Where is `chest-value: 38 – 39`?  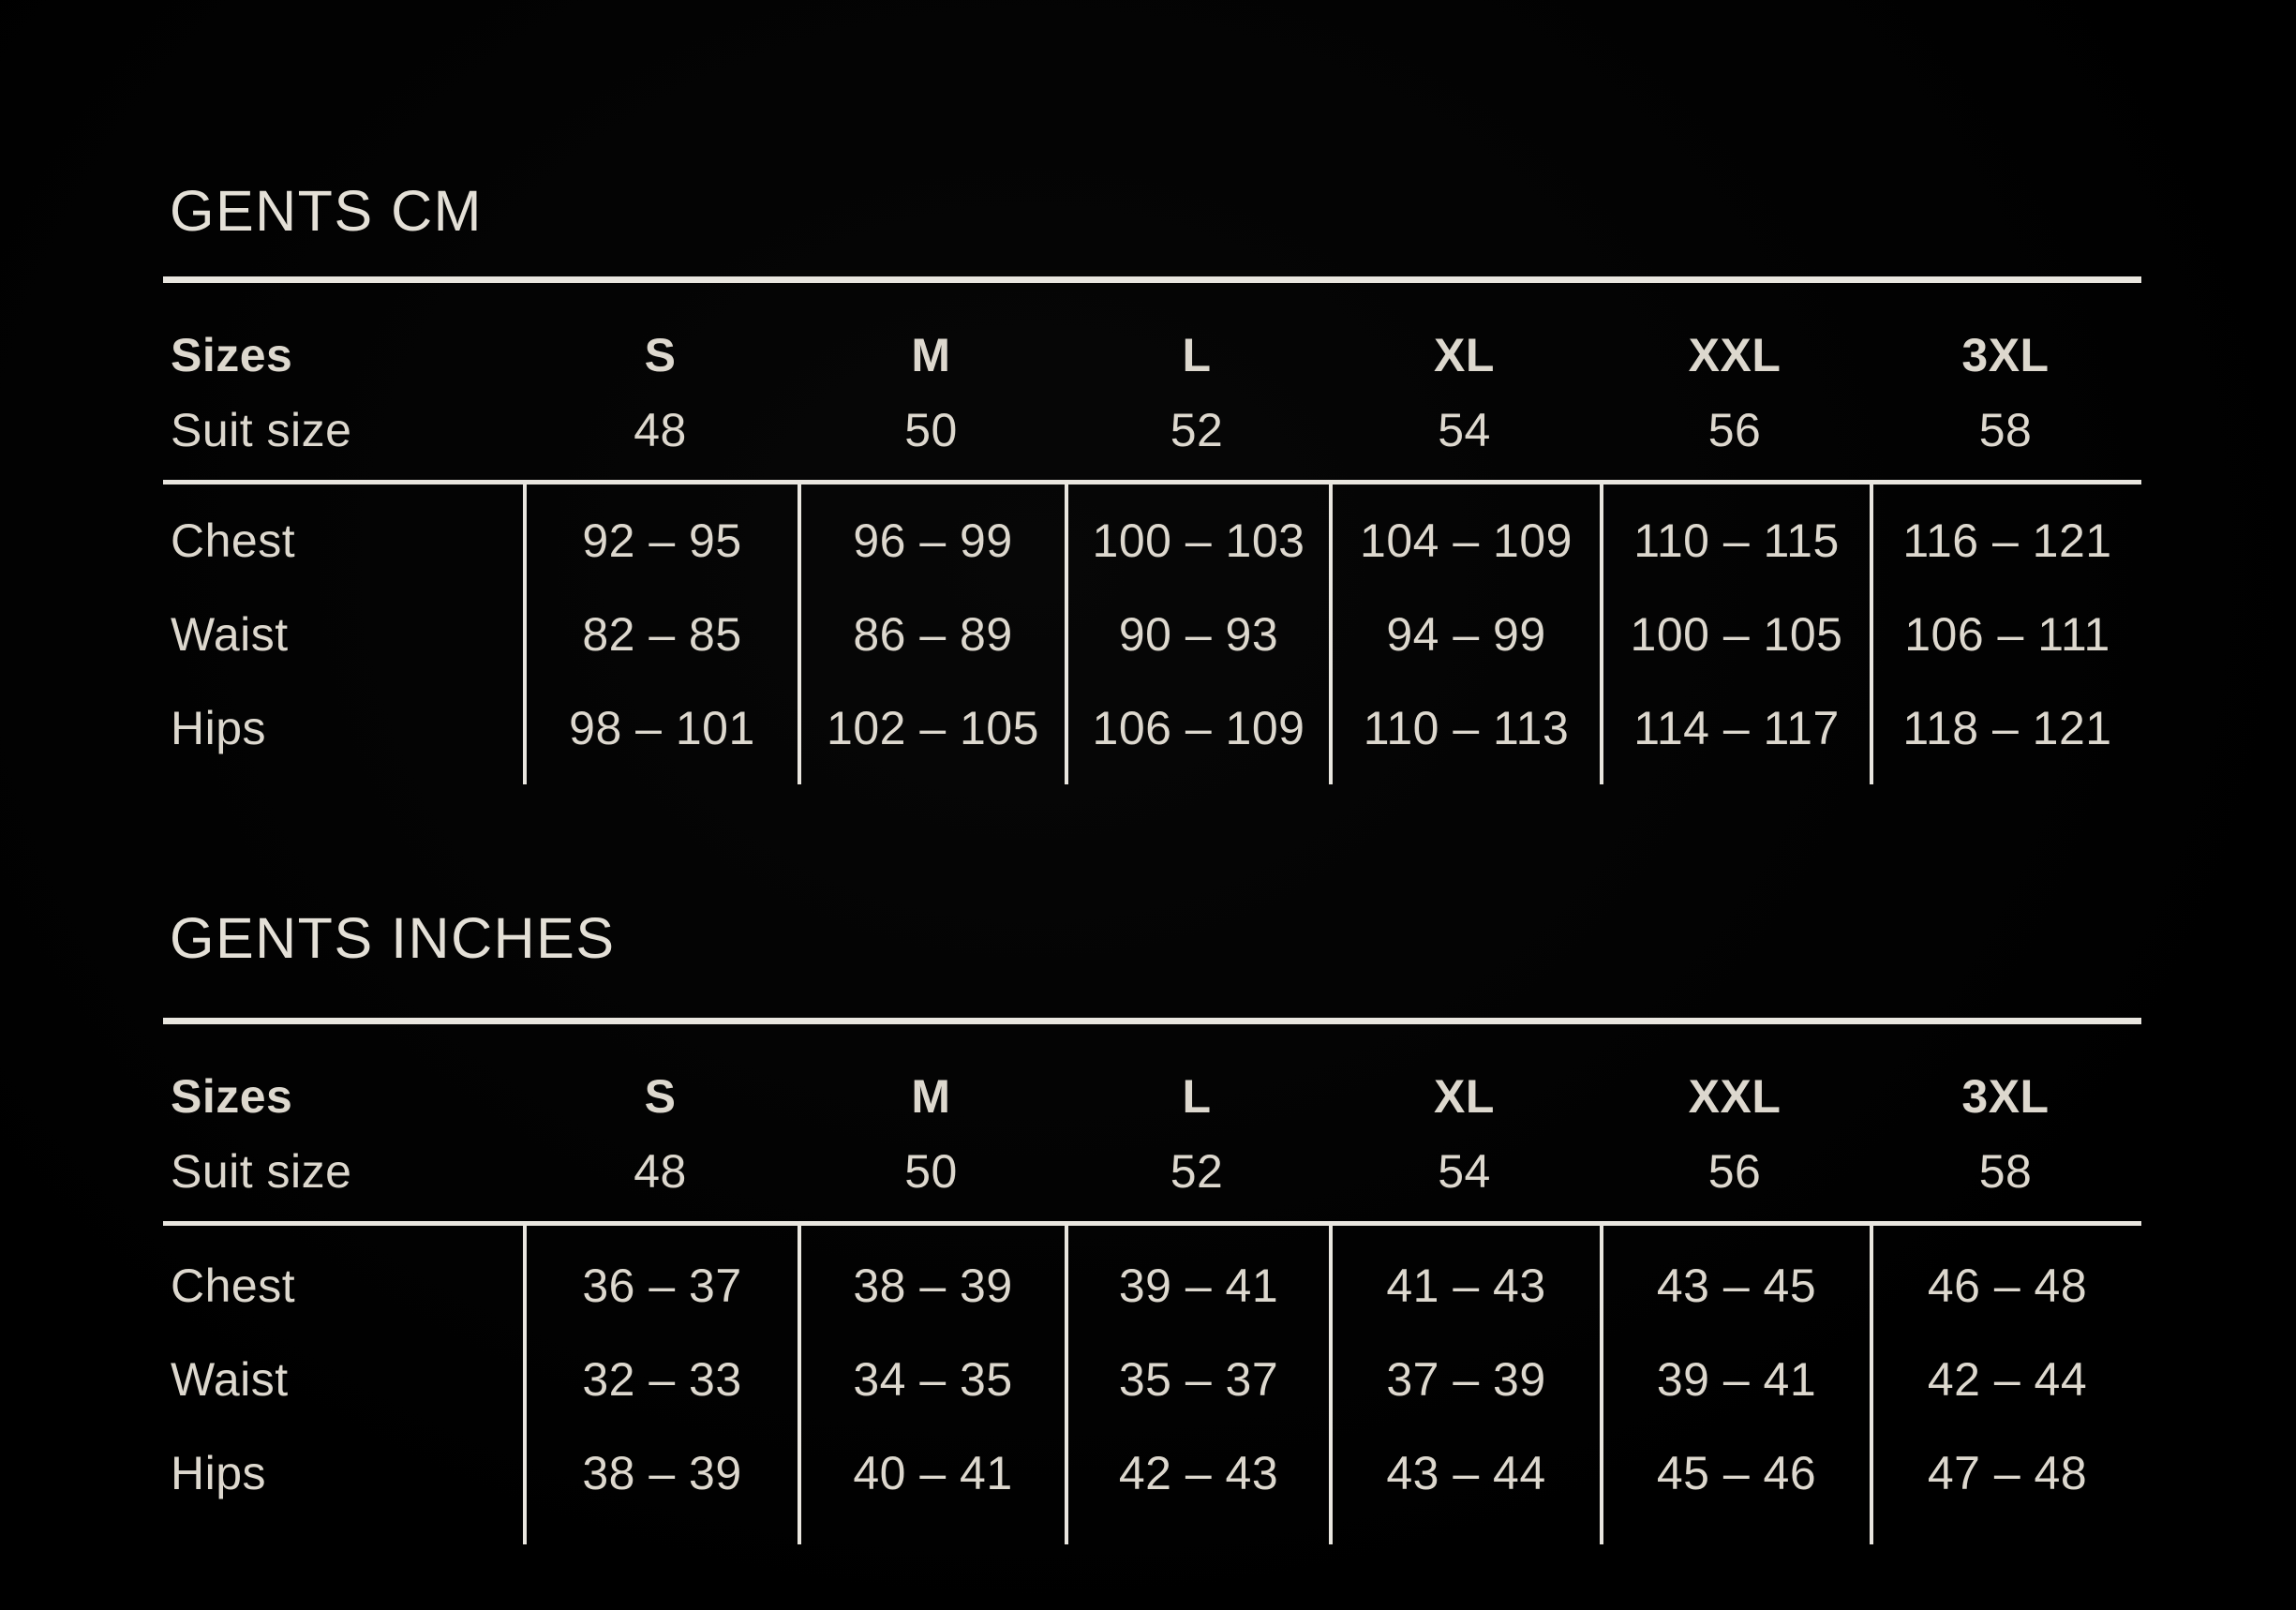 chest-value: 38 – 39 is located at coordinates (933, 1286).